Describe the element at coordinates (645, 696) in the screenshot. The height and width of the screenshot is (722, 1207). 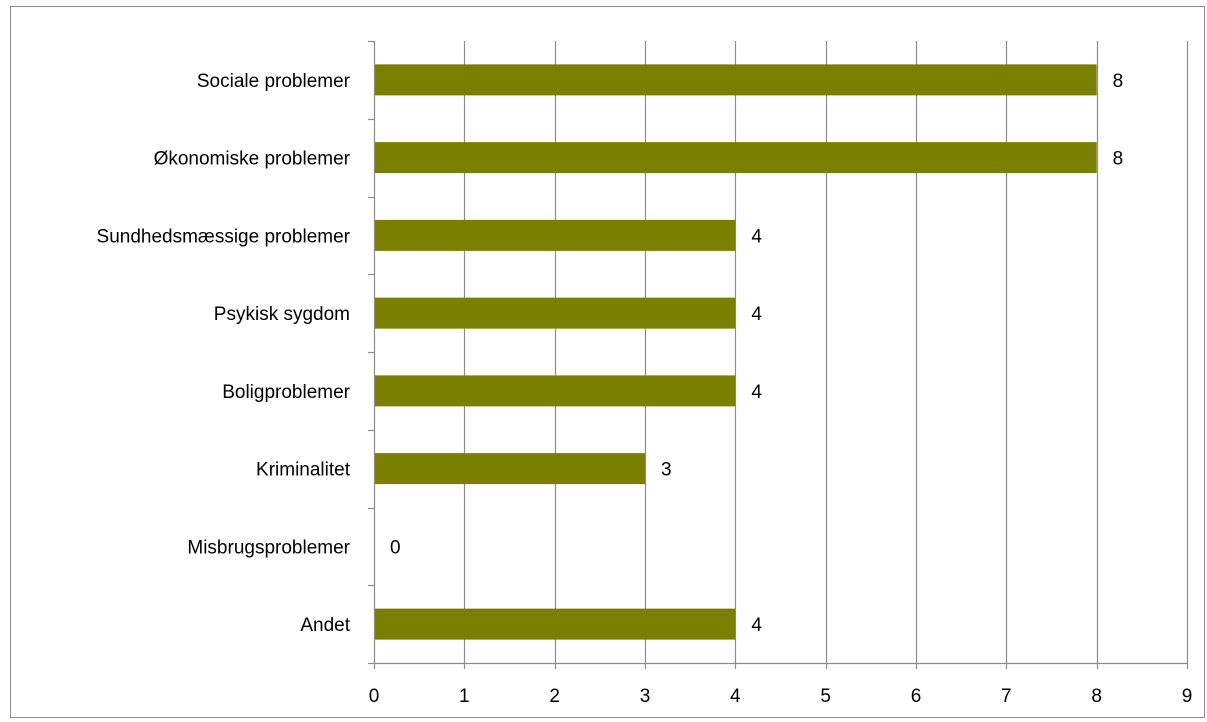
I see `x-tick-label: 3` at that location.